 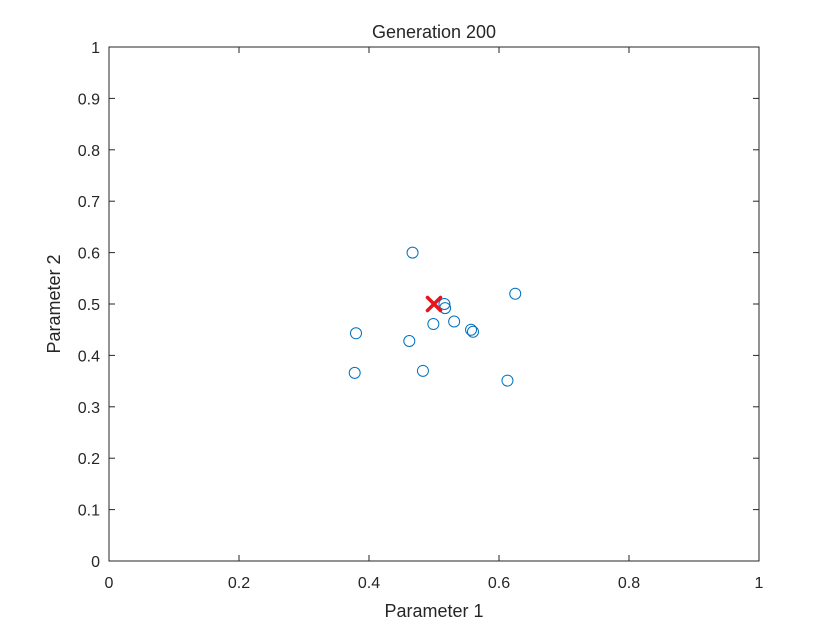 What do you see at coordinates (369, 583) in the screenshot?
I see `x-tick-label: 0.4` at bounding box center [369, 583].